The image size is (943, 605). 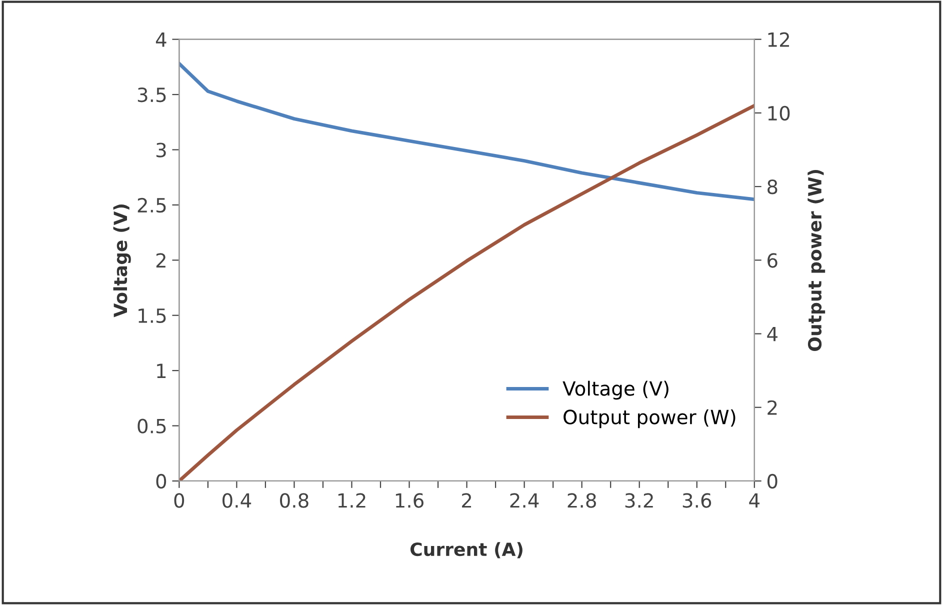 What do you see at coordinates (524, 500) in the screenshot?
I see `x-tick-label: 2.4` at bounding box center [524, 500].